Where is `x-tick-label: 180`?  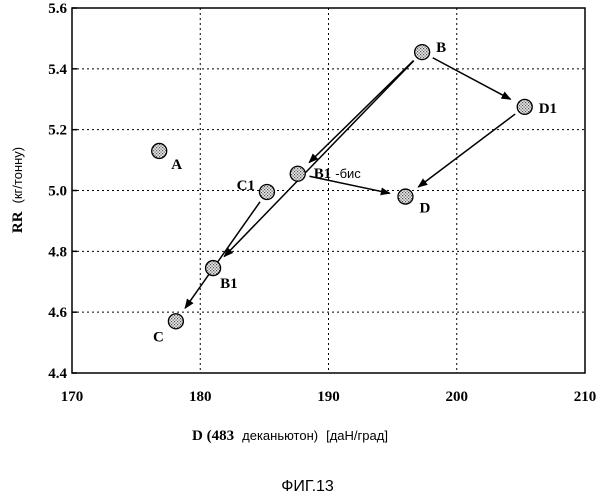 x-tick-label: 180 is located at coordinates (200, 397).